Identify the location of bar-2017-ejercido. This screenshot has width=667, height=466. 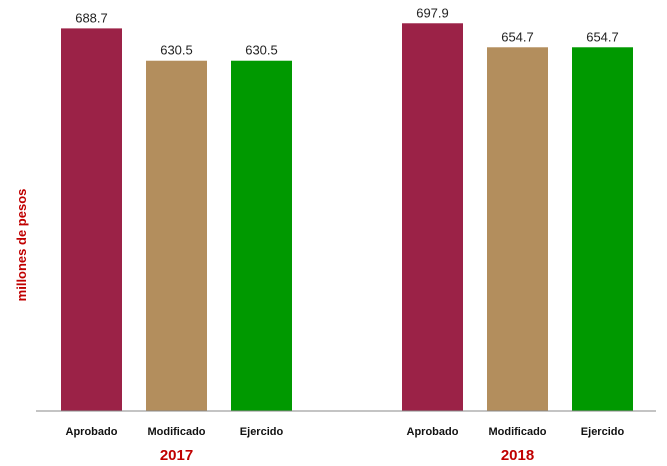
(261, 235).